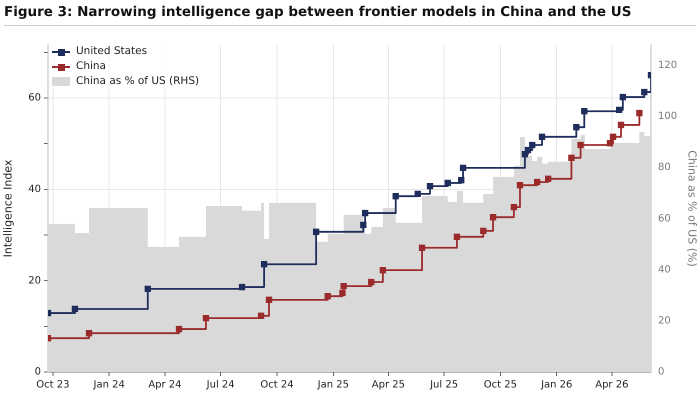 This screenshot has width=700, height=394. Describe the element at coordinates (664, 321) in the screenshot. I see `y2-tick-label: 20` at that location.